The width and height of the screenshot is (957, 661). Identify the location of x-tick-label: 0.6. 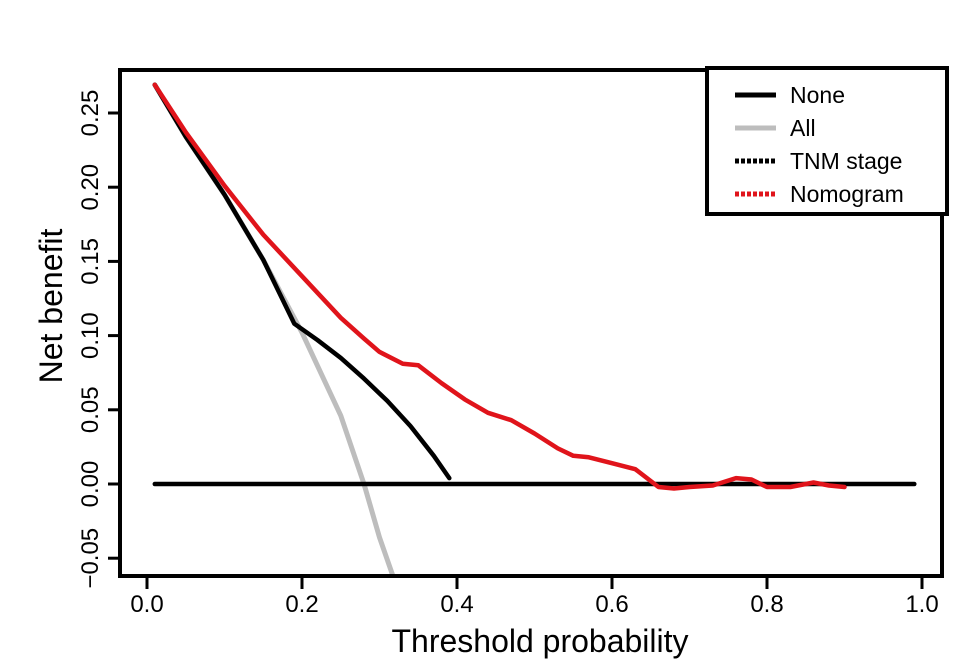
(611, 604).